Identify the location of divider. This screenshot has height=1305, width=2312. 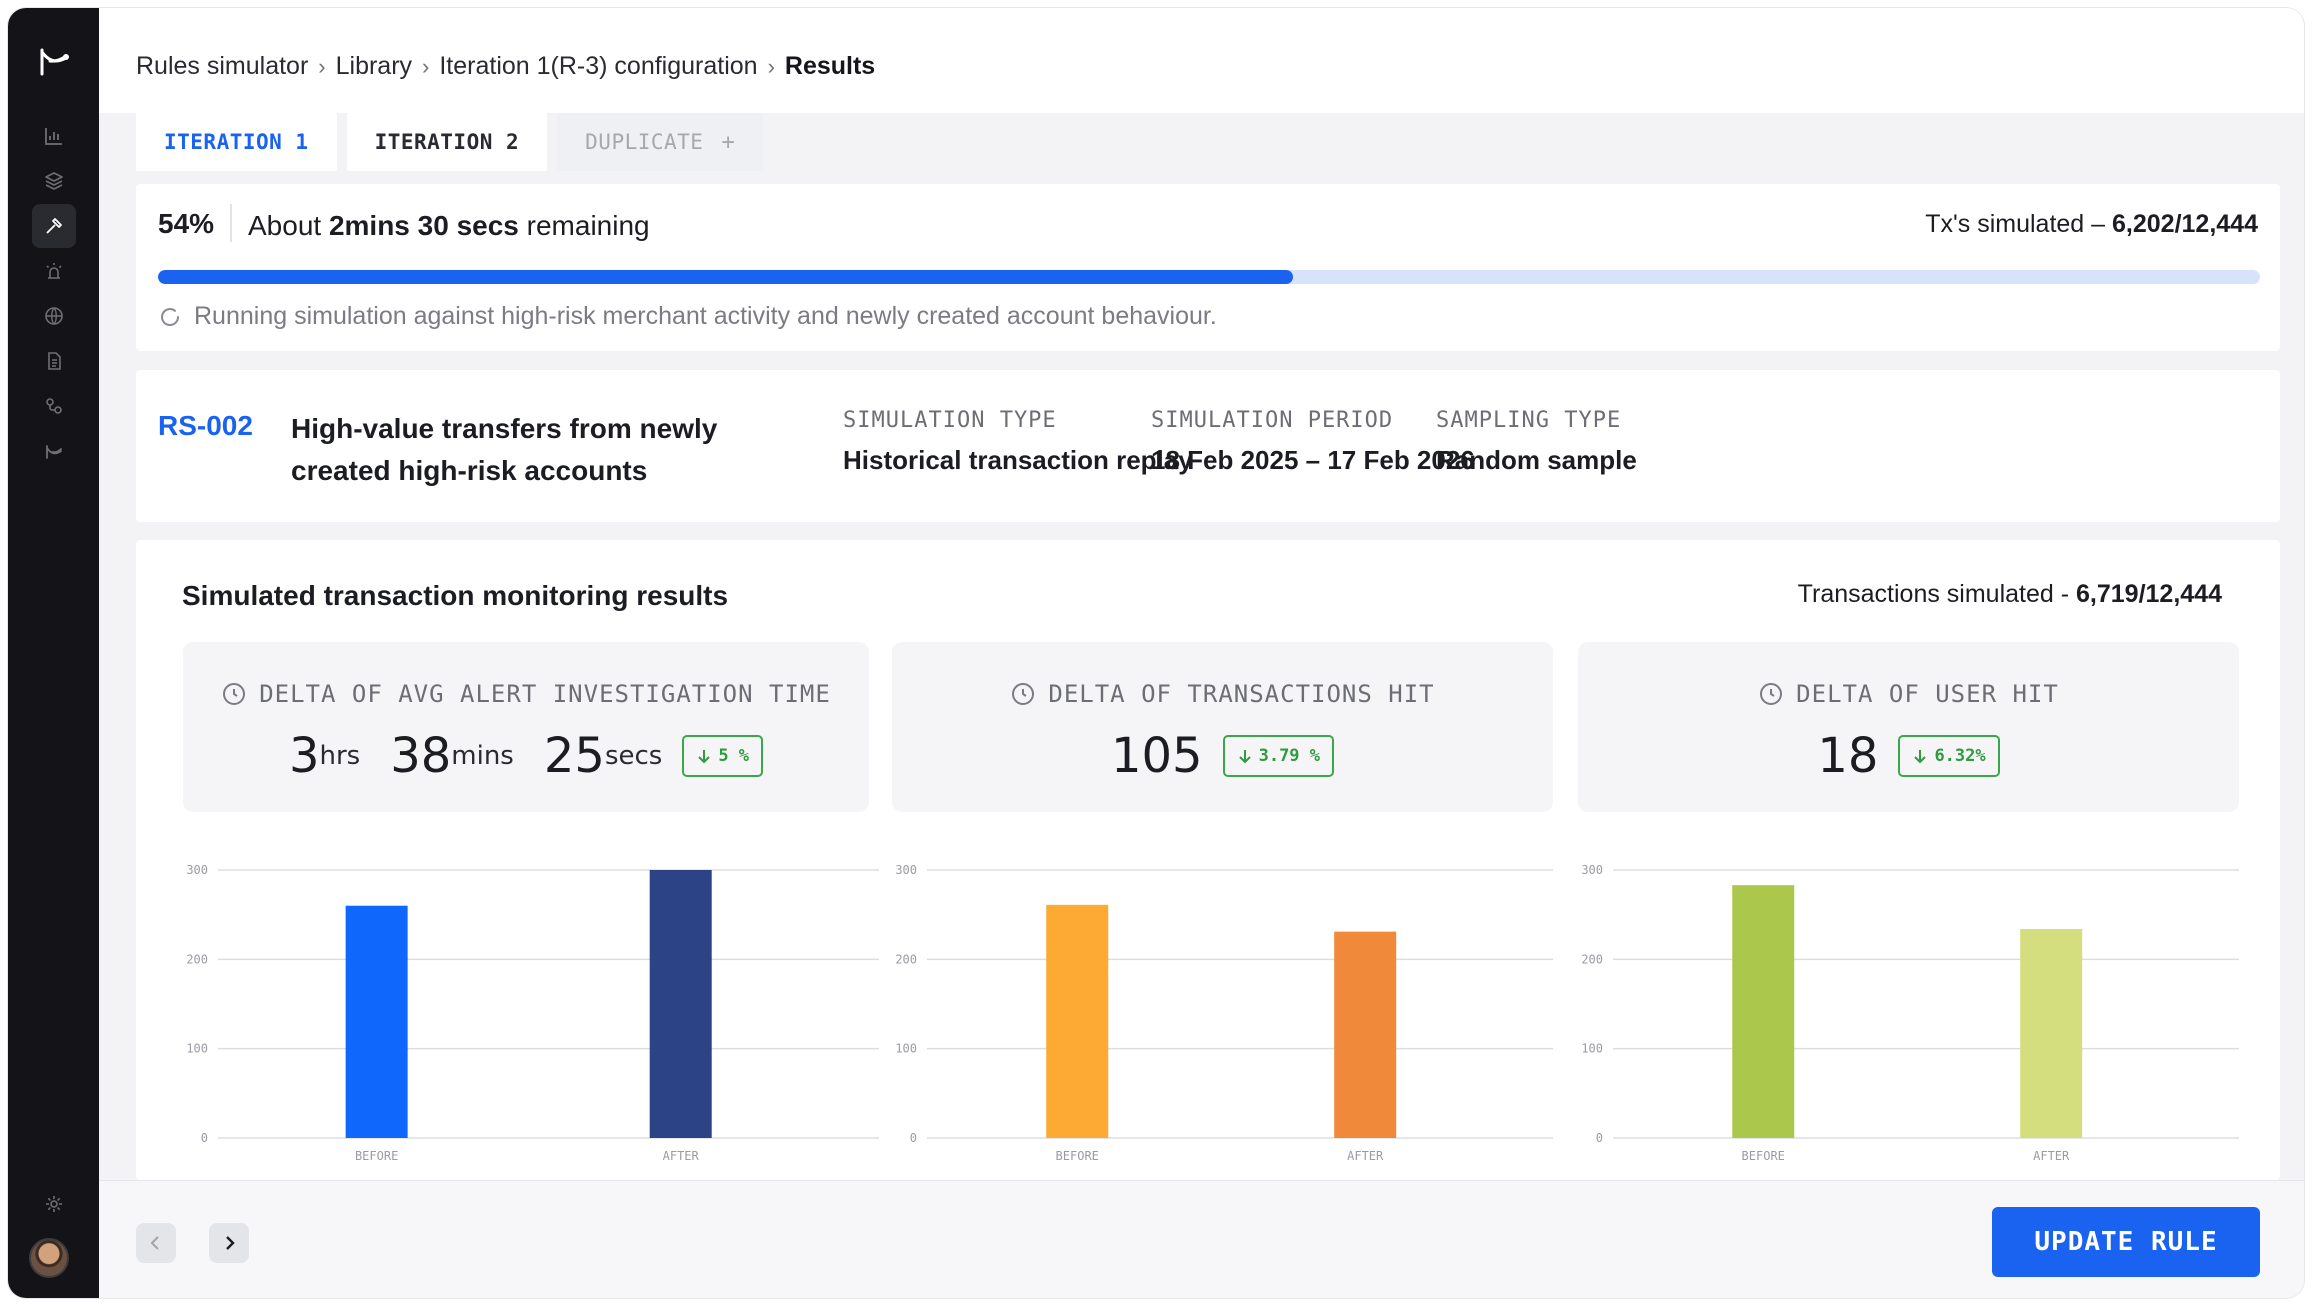
(231, 223).